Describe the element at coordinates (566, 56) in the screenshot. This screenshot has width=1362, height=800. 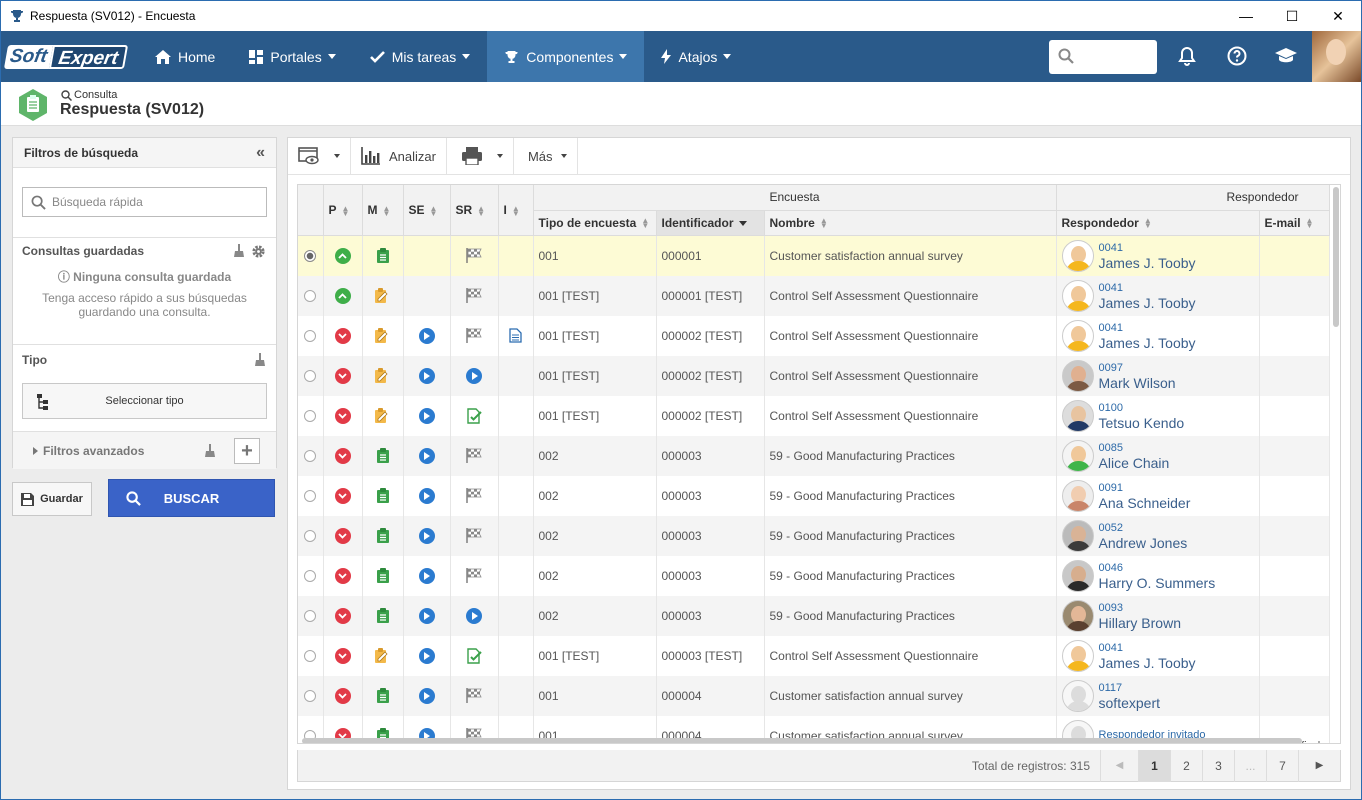
I see `nav-componentes: Componentes` at that location.